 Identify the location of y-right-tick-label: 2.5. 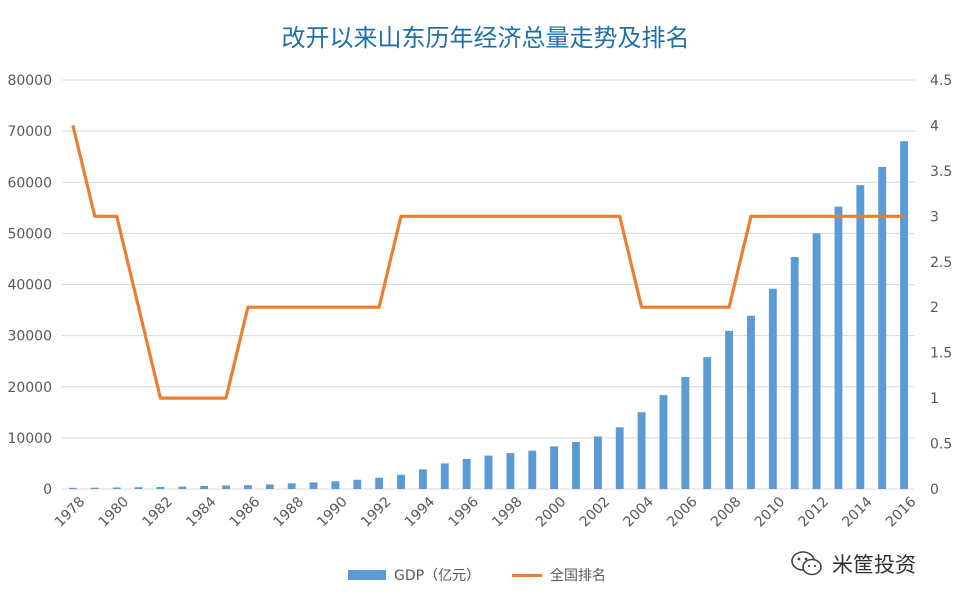
(941, 263).